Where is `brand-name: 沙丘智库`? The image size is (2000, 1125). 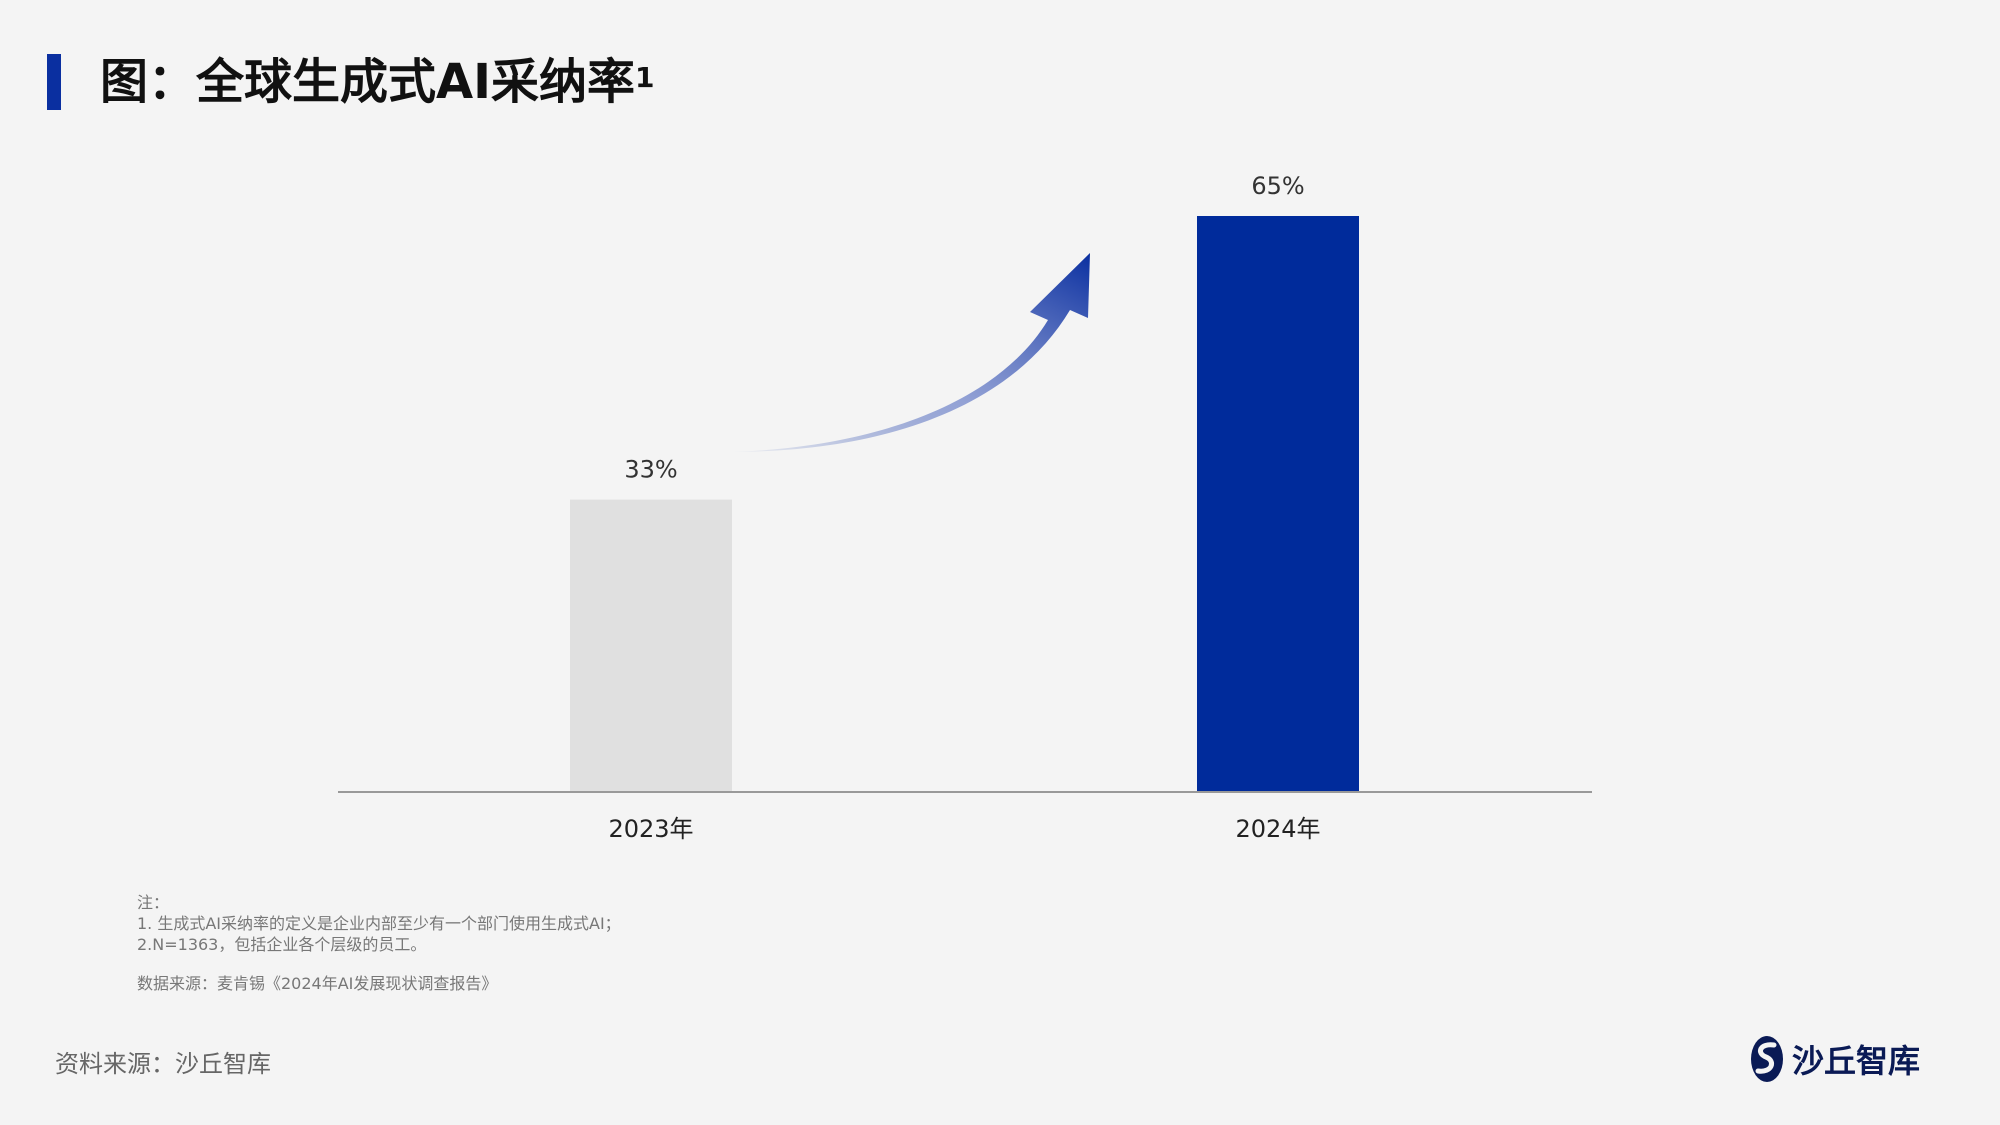 brand-name: 沙丘智库 is located at coordinates (1856, 1061).